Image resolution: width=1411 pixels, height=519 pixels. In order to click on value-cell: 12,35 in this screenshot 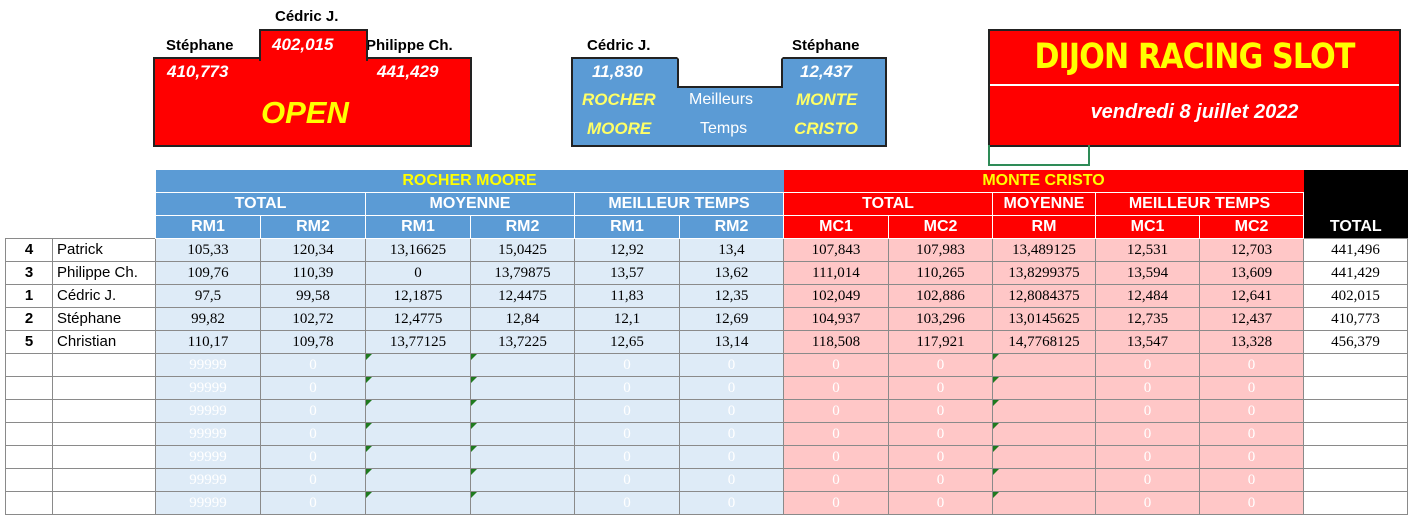, I will do `click(731, 296)`.